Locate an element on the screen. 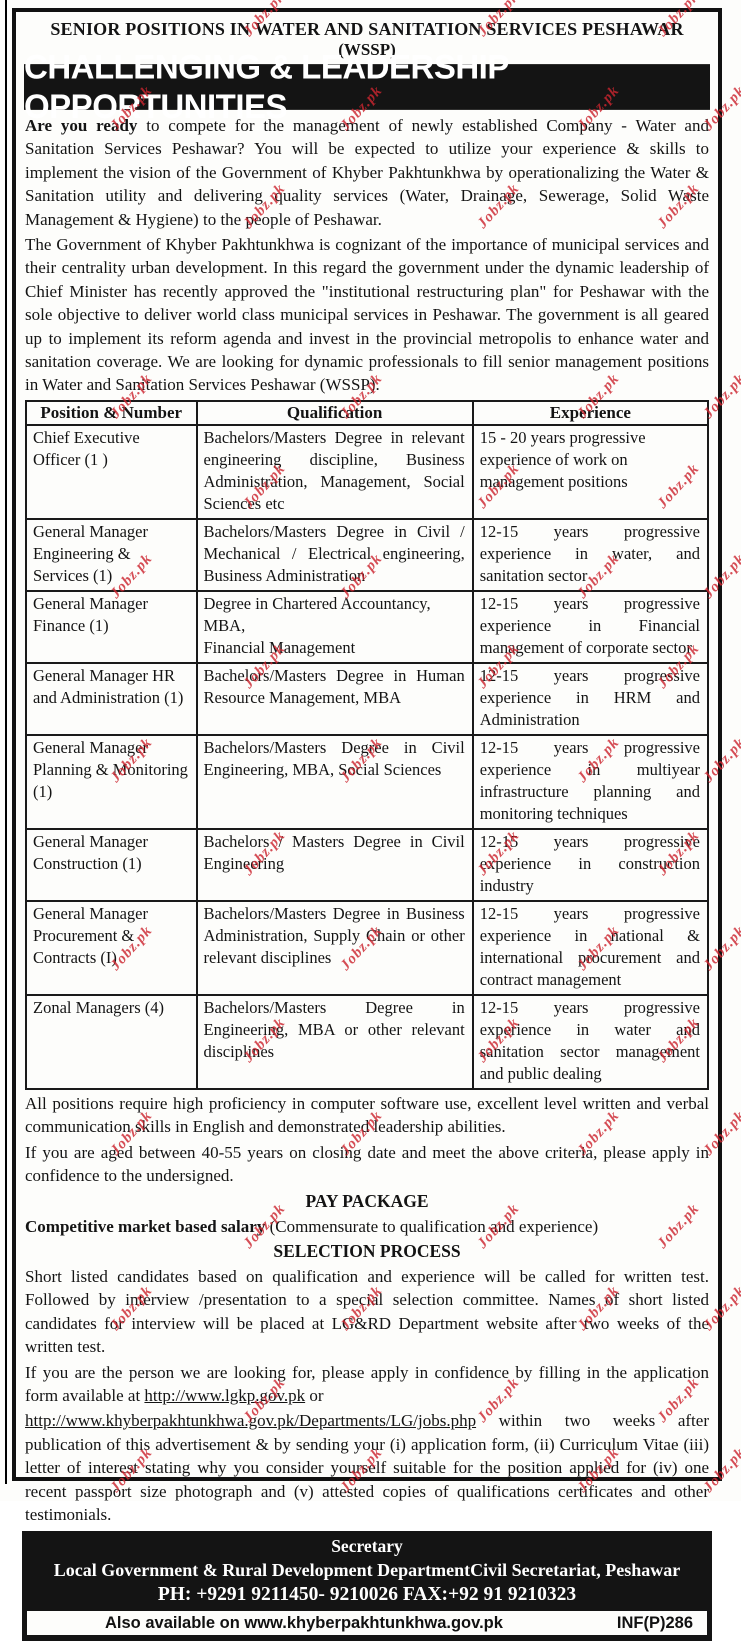 The height and width of the screenshot is (1641, 741). intro-lead-text: Are you ready is located at coordinates (81, 125).